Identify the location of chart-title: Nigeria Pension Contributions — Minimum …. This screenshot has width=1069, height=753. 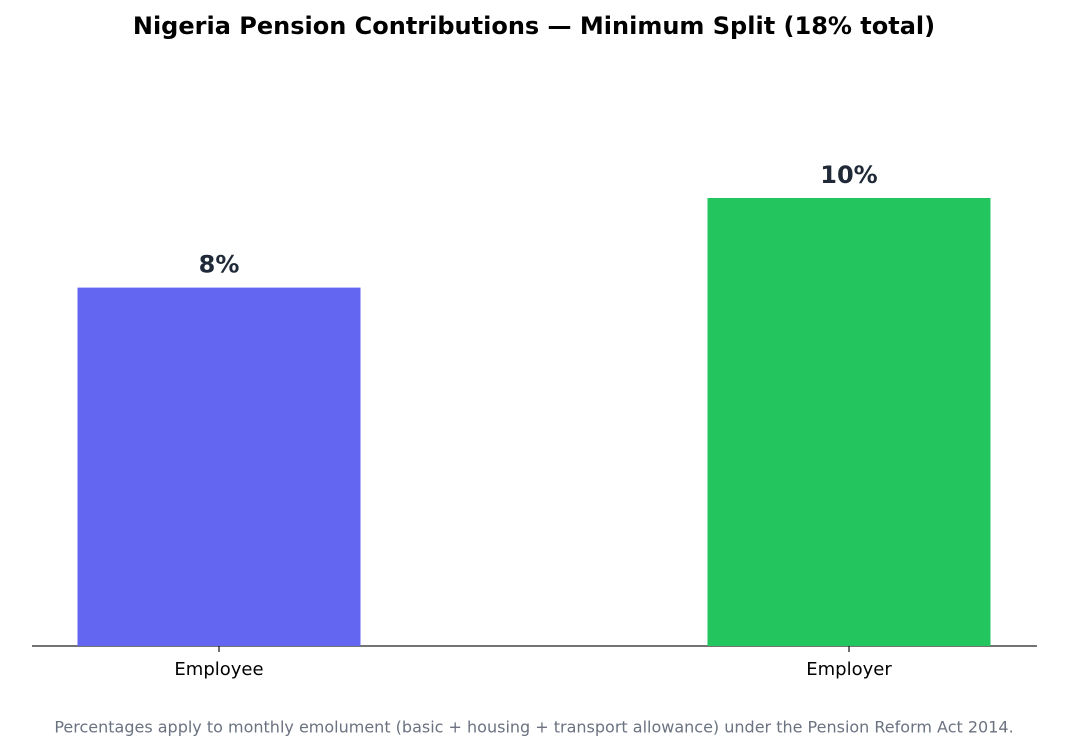
(534, 26).